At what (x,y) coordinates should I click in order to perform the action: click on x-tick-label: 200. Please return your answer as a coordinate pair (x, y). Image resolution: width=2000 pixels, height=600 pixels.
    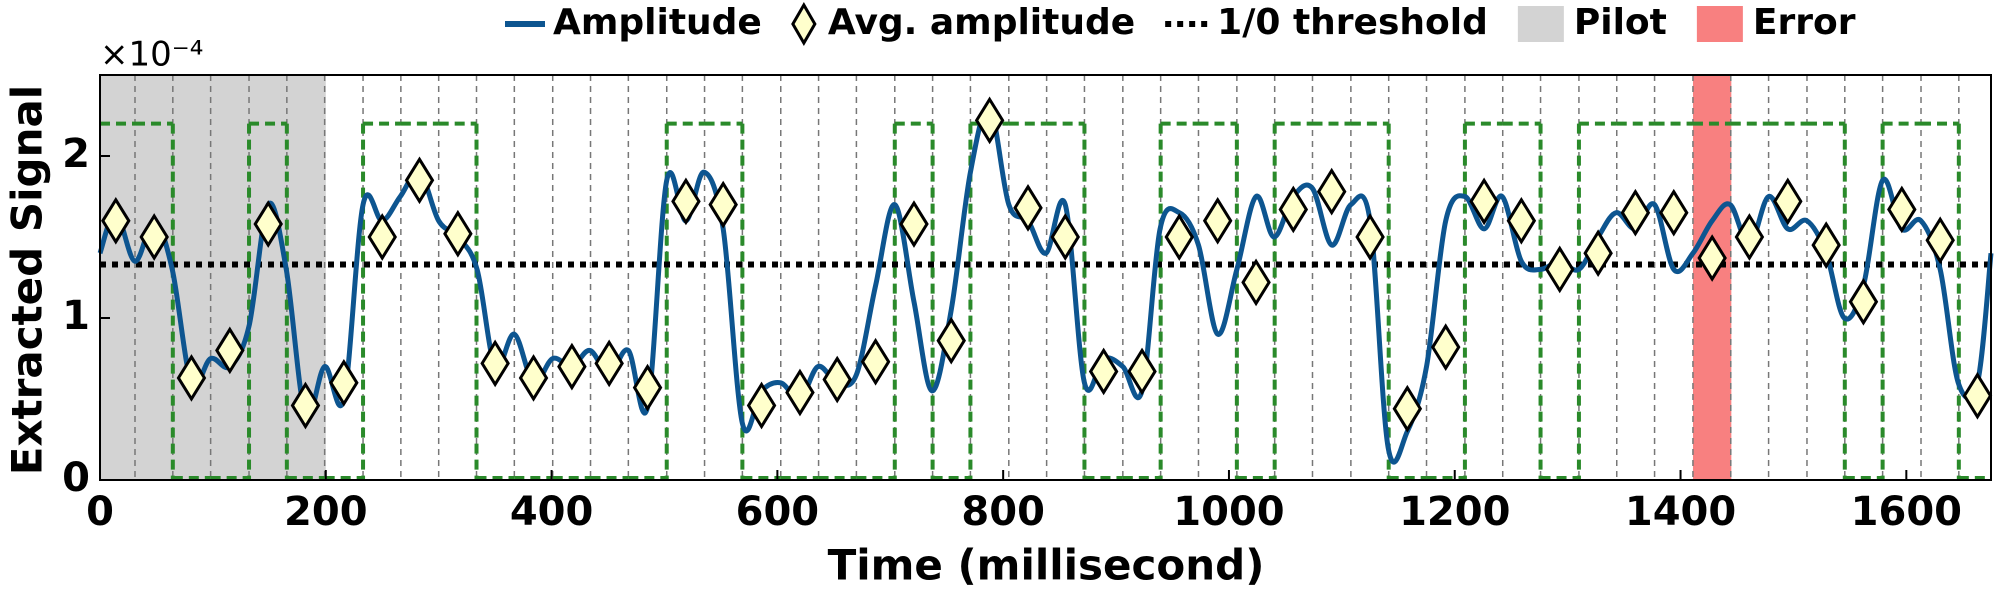
    Looking at the image, I should click on (326, 512).